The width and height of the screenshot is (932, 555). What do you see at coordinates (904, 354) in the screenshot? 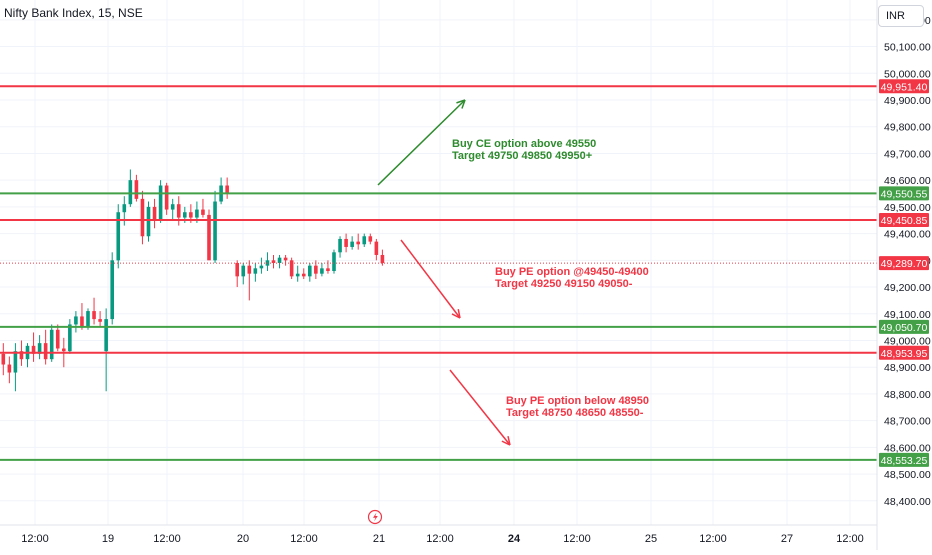
I see `price-level-label: 48,953.95` at bounding box center [904, 354].